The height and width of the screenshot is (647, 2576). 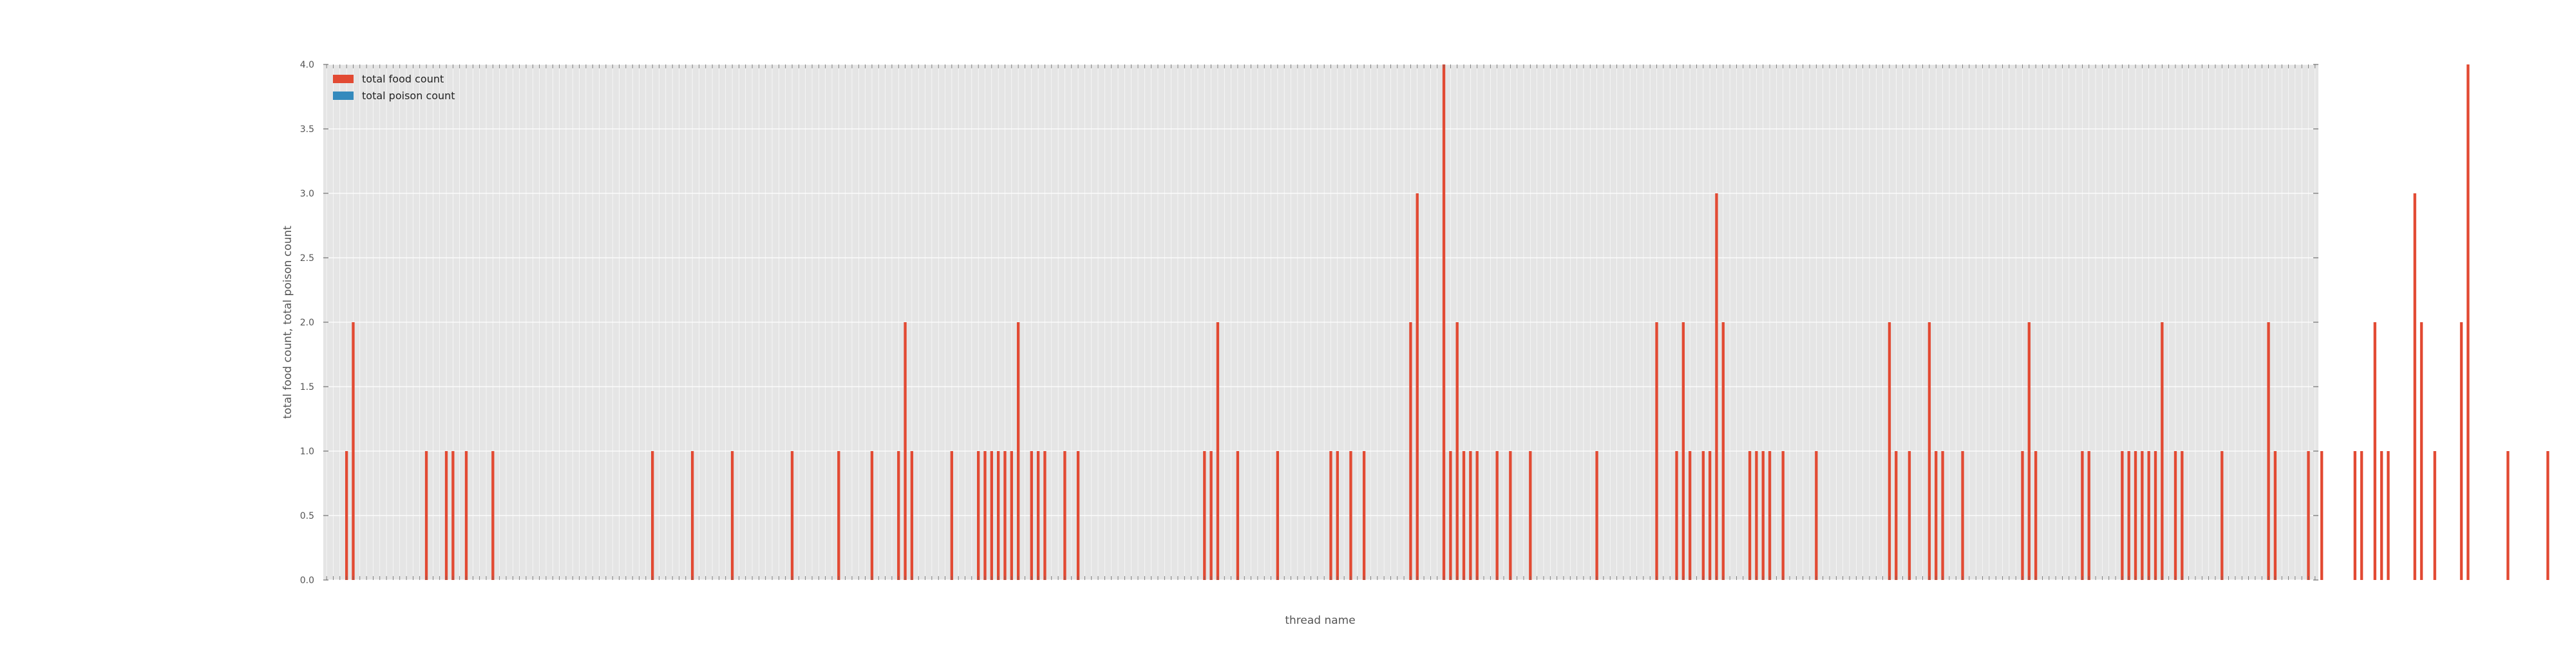 I want to click on legend: total food count total poison count, so click(x=394, y=87).